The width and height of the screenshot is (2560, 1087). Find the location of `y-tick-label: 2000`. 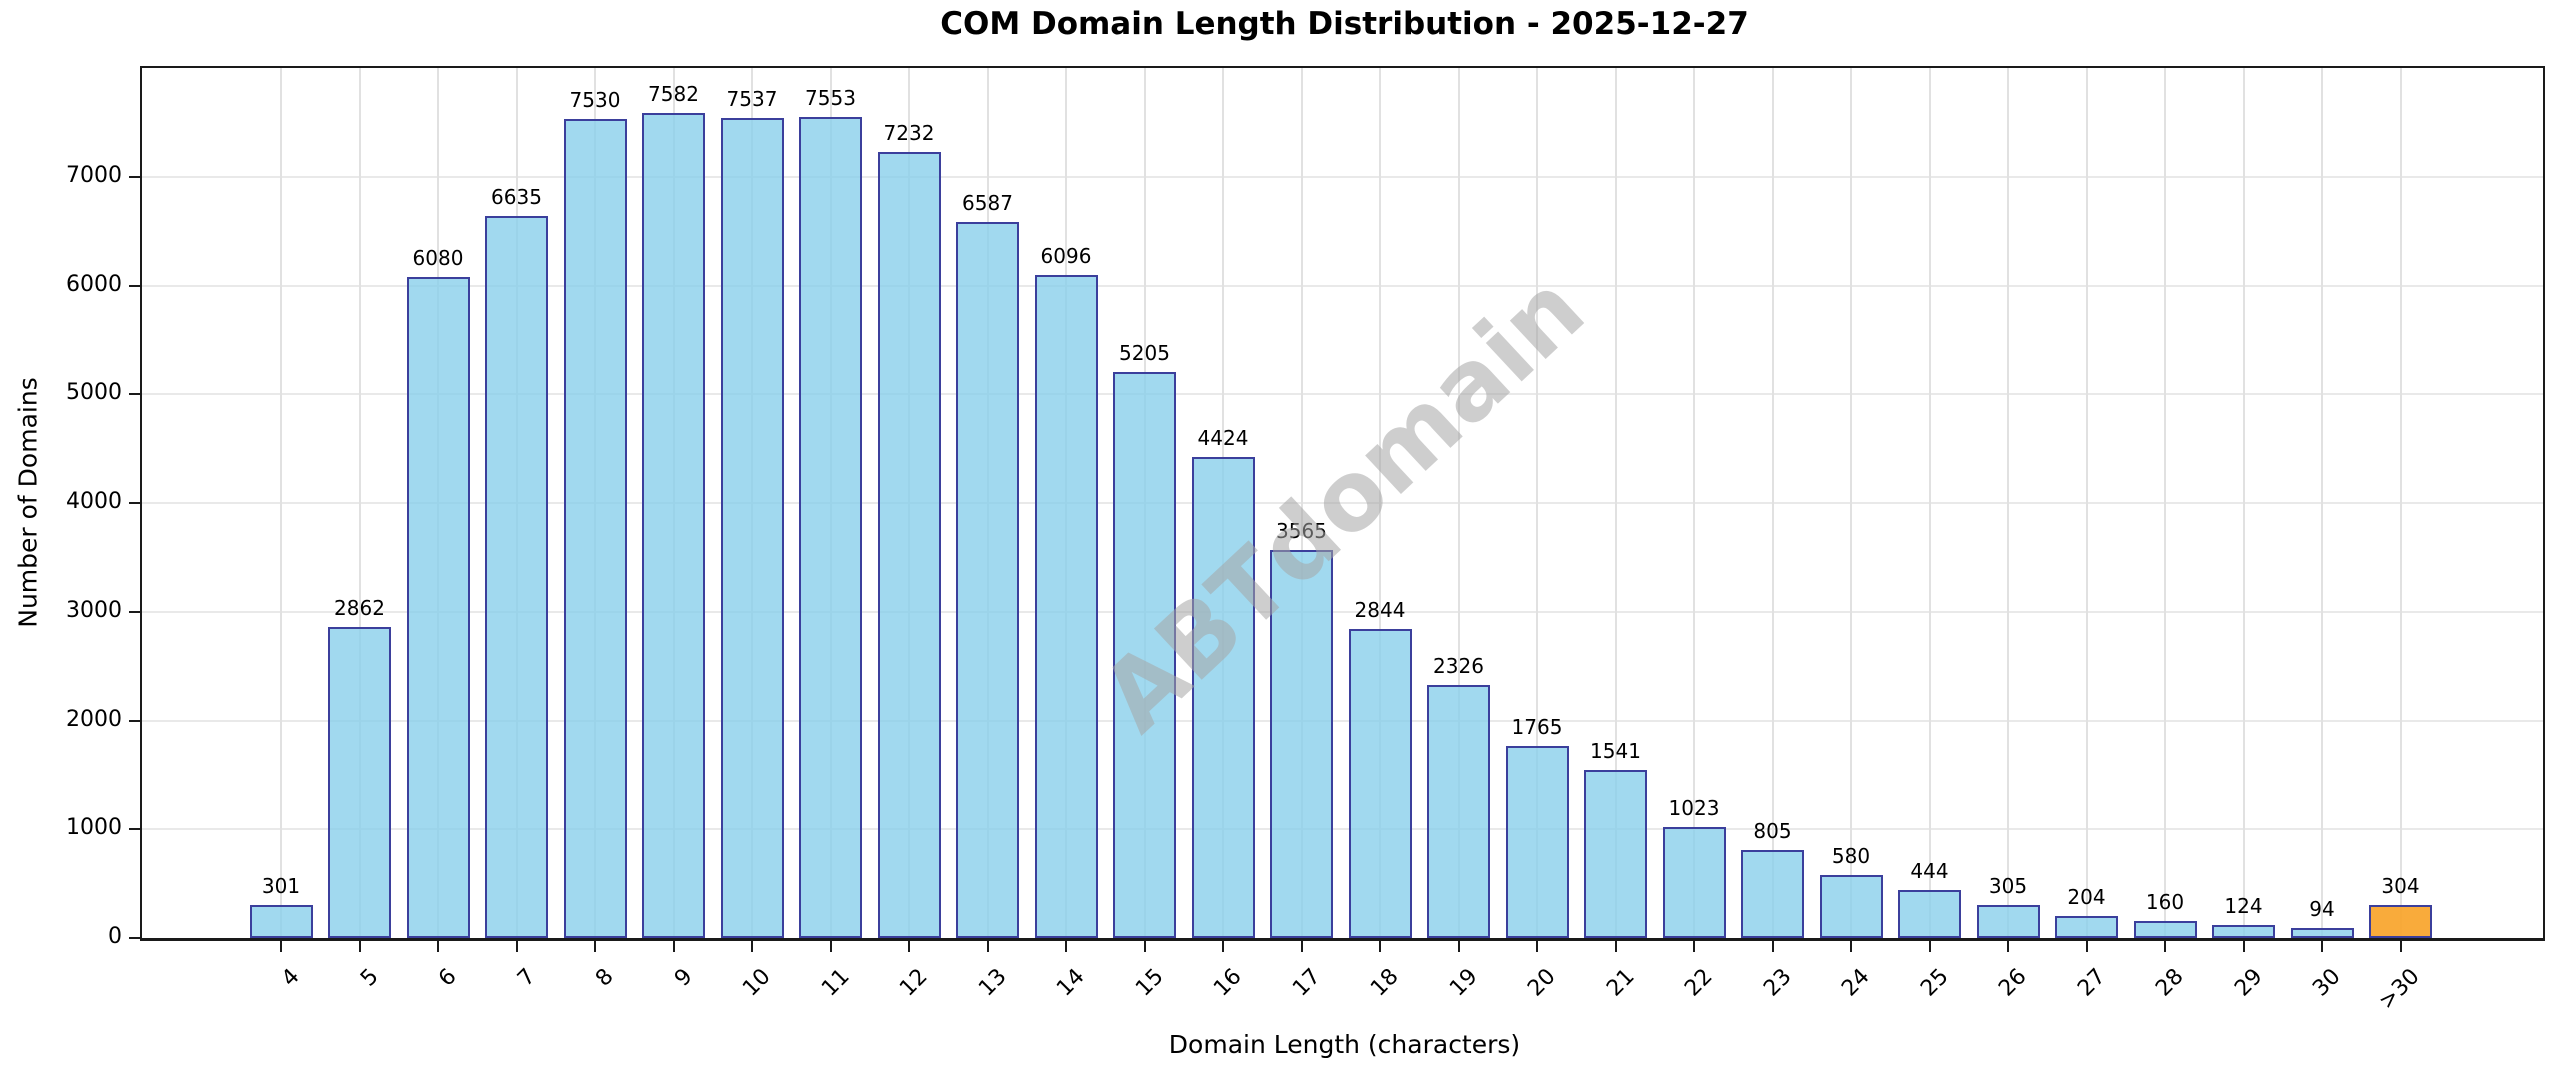

y-tick-label: 2000 is located at coordinates (94, 719).